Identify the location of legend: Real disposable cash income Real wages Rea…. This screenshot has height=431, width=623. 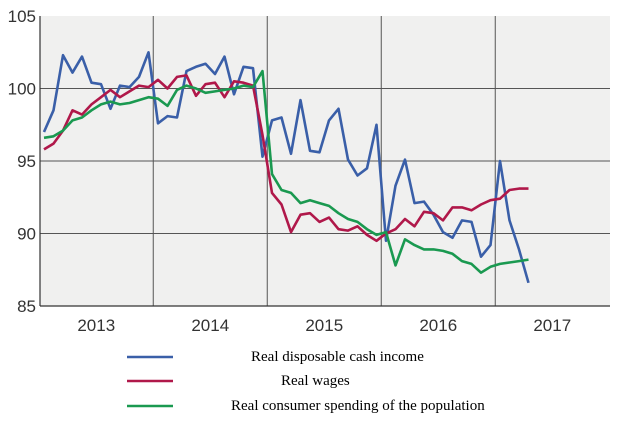
(306, 381).